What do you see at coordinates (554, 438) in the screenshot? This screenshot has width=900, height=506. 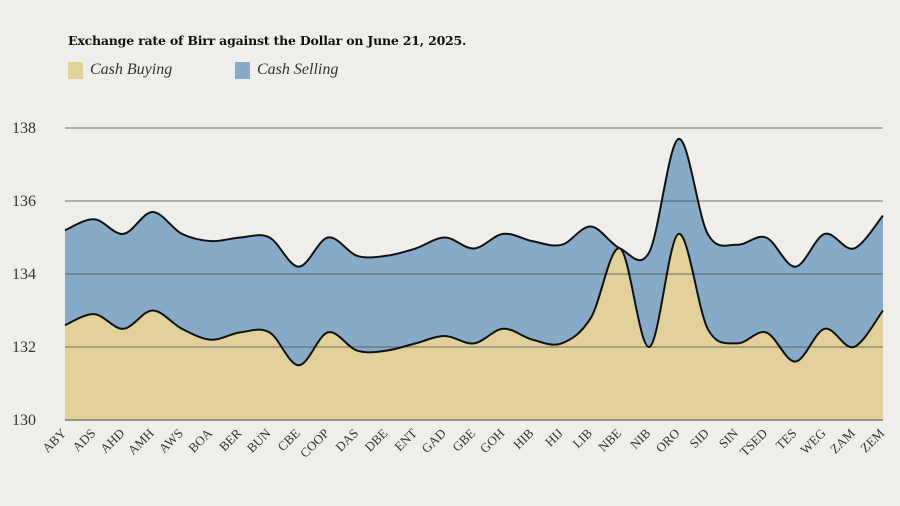 I see `x-tick-label: HIJ` at bounding box center [554, 438].